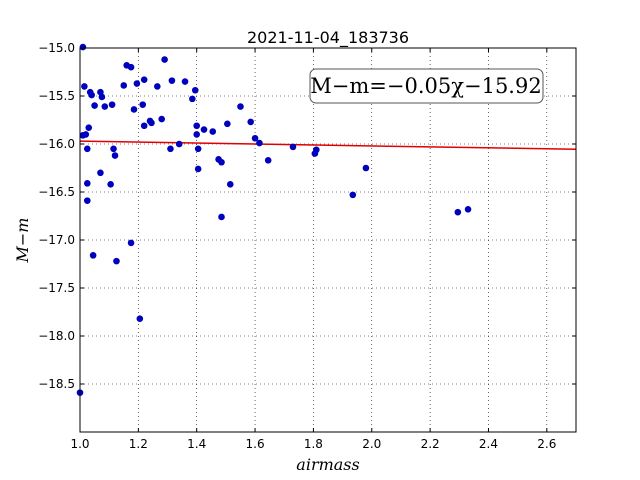 The height and width of the screenshot is (480, 640). What do you see at coordinates (22, 241) in the screenshot?
I see `y-axis-label: M−m` at bounding box center [22, 241].